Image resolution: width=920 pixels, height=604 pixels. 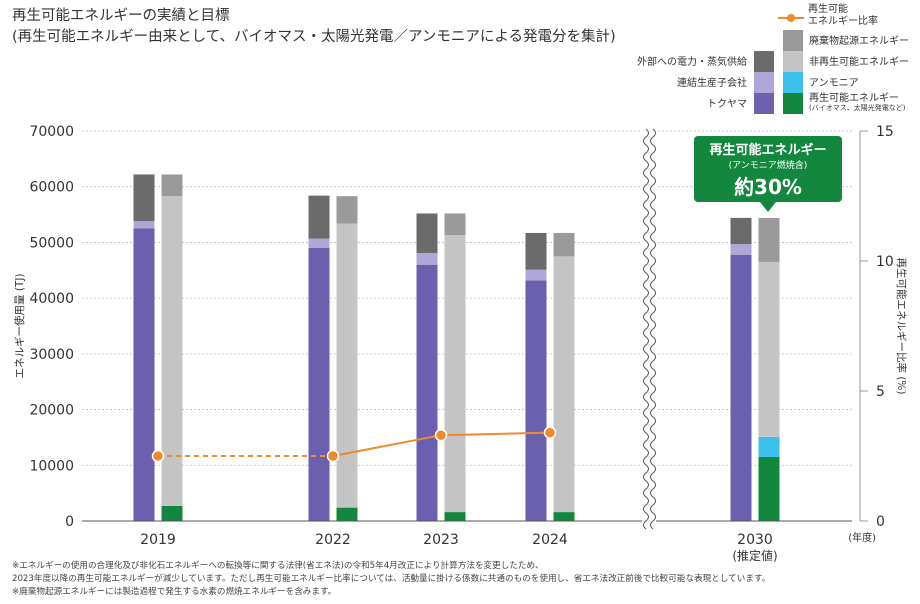 I want to click on legend-nonrenewable: 非再生可能エネルギー, so click(x=859, y=62).